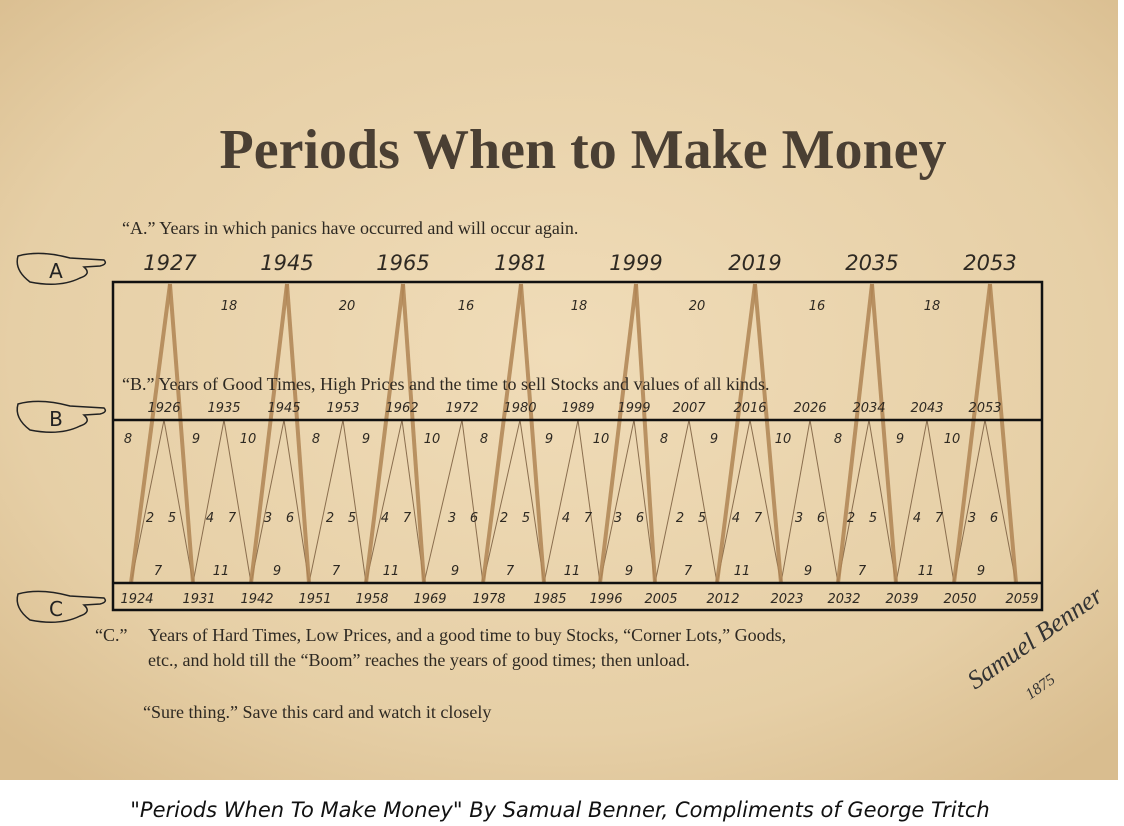  I want to click on good-year: 1980, so click(519, 408).